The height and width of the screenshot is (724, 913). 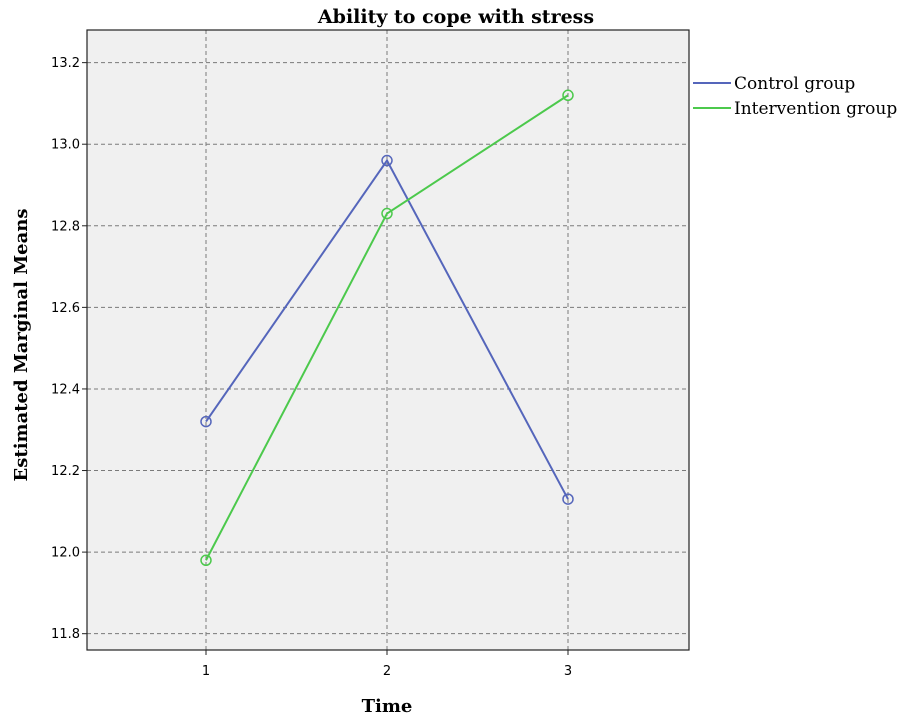 What do you see at coordinates (65, 63) in the screenshot?
I see `y-tick-label: 13.2` at bounding box center [65, 63].